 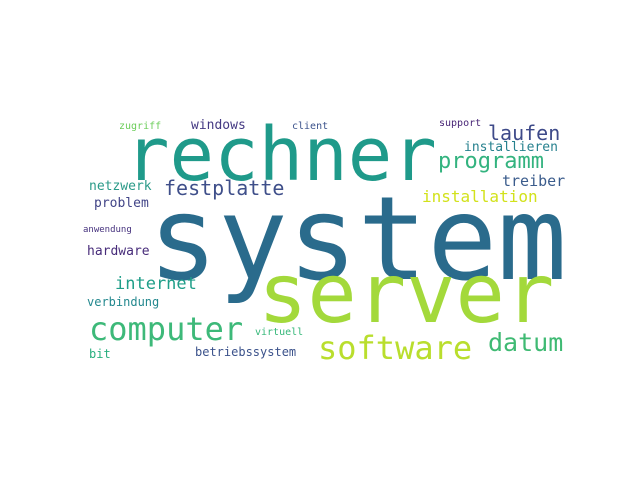 I want to click on word-rechner: rechner, so click(x=281, y=155).